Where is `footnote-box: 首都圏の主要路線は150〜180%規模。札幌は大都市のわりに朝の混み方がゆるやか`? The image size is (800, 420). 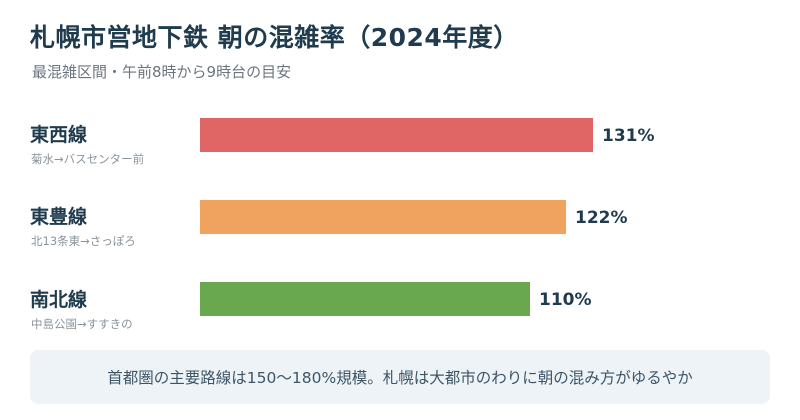 footnote-box: 首都圏の主要路線は150〜180%規模。札幌は大都市のわりに朝の混み方がゆるやか is located at coordinates (400, 377).